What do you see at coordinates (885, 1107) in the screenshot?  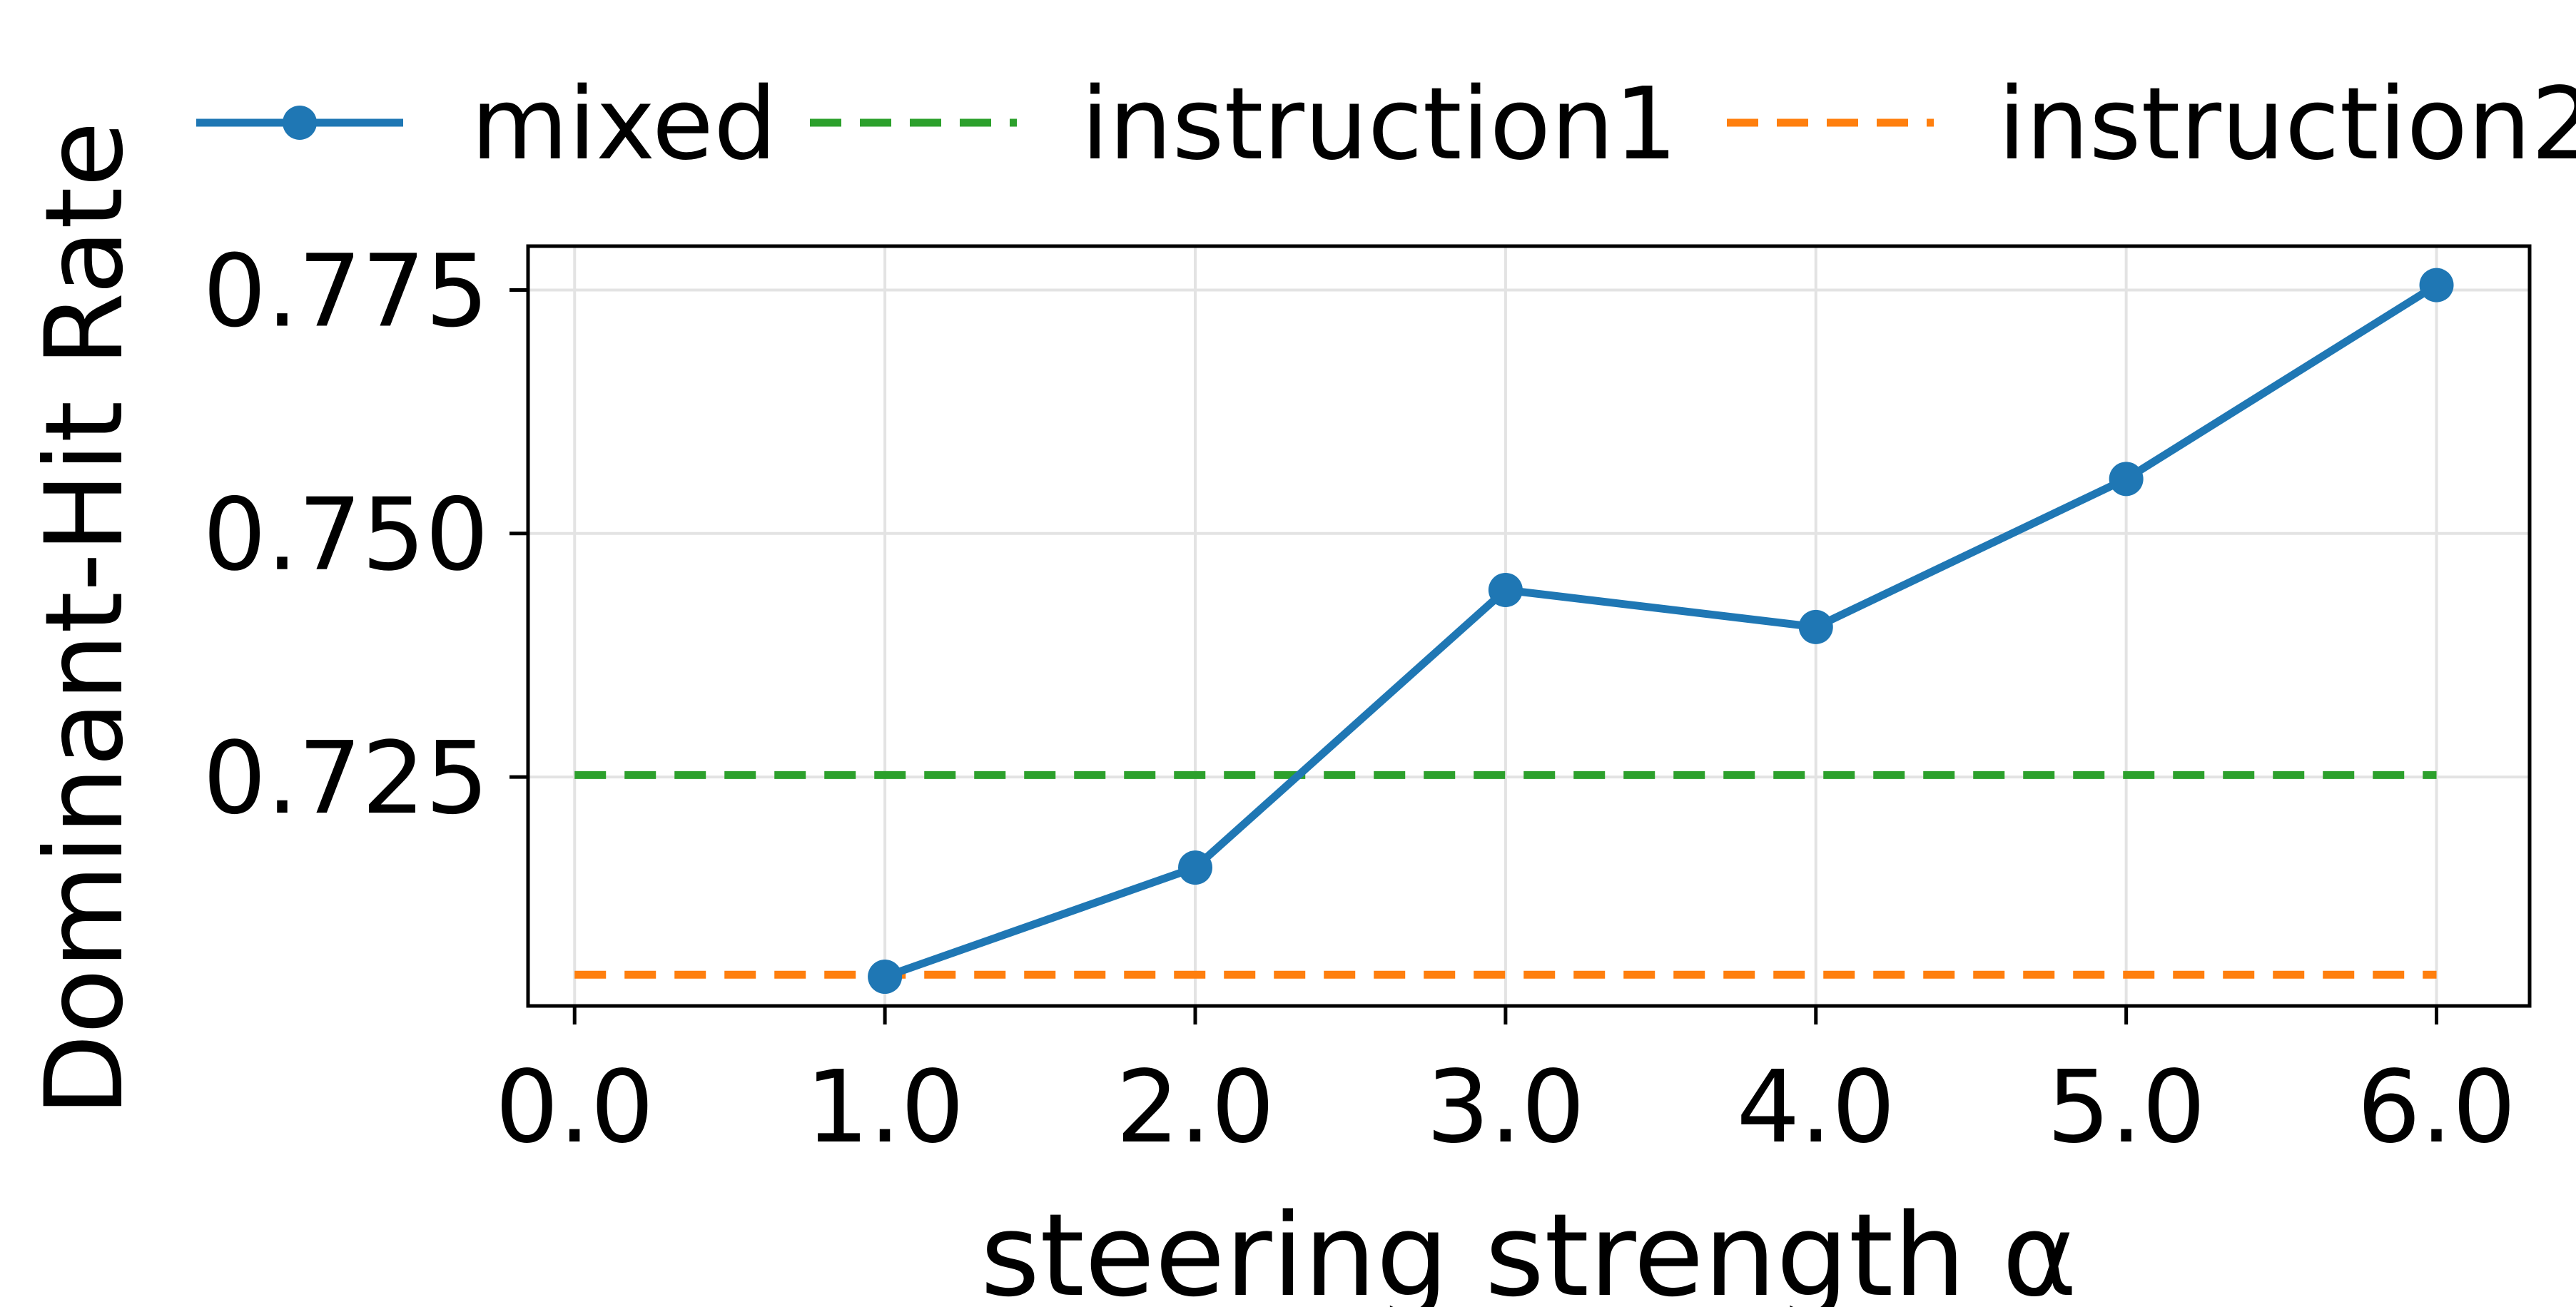 I see `x-tick-label: 1.0` at bounding box center [885, 1107].